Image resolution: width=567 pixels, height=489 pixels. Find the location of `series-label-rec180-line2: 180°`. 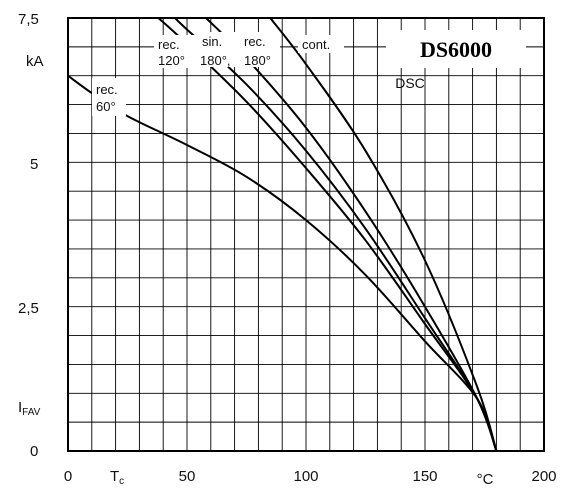

series-label-rec180-line2: 180° is located at coordinates (257, 60).